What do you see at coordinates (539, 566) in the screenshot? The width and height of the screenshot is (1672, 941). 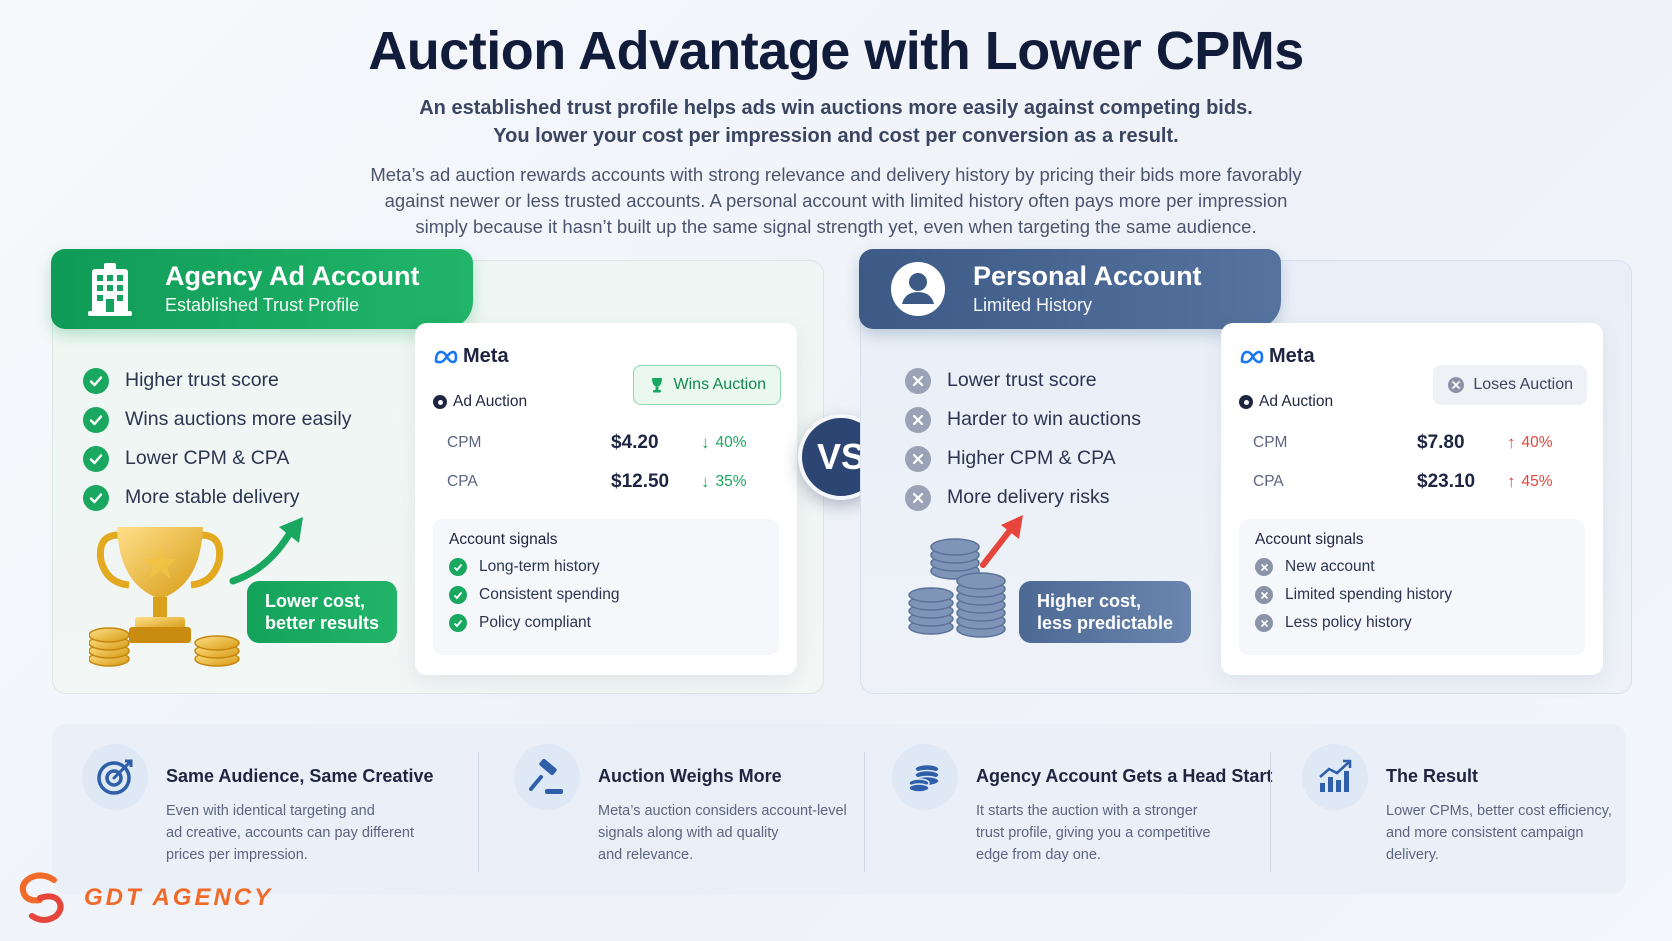 I see `signal-label: Long-term history` at bounding box center [539, 566].